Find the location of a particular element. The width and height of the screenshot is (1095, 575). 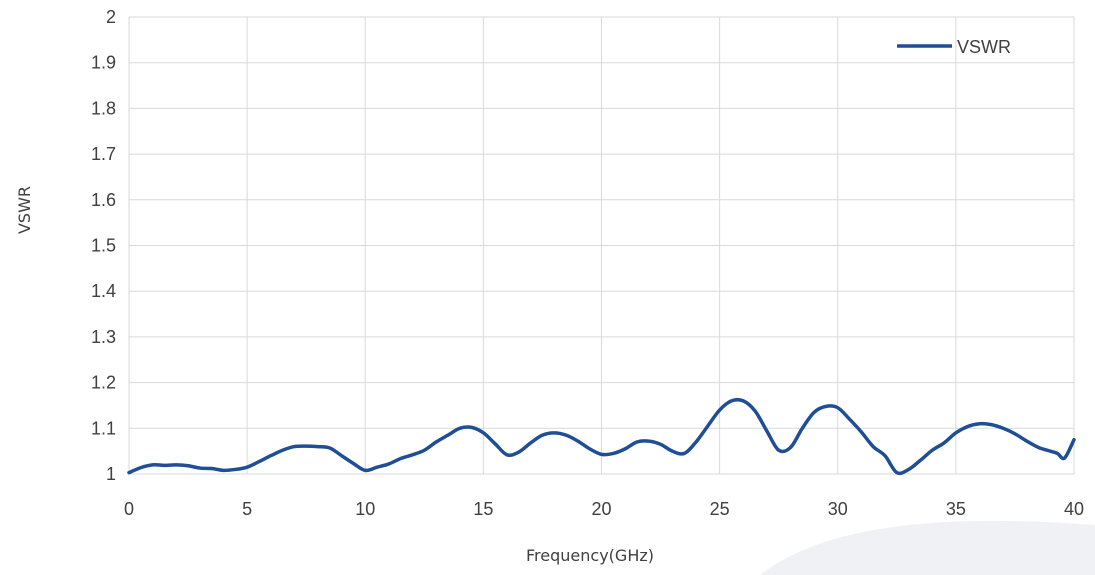

x-tick-label: 25 is located at coordinates (720, 509).